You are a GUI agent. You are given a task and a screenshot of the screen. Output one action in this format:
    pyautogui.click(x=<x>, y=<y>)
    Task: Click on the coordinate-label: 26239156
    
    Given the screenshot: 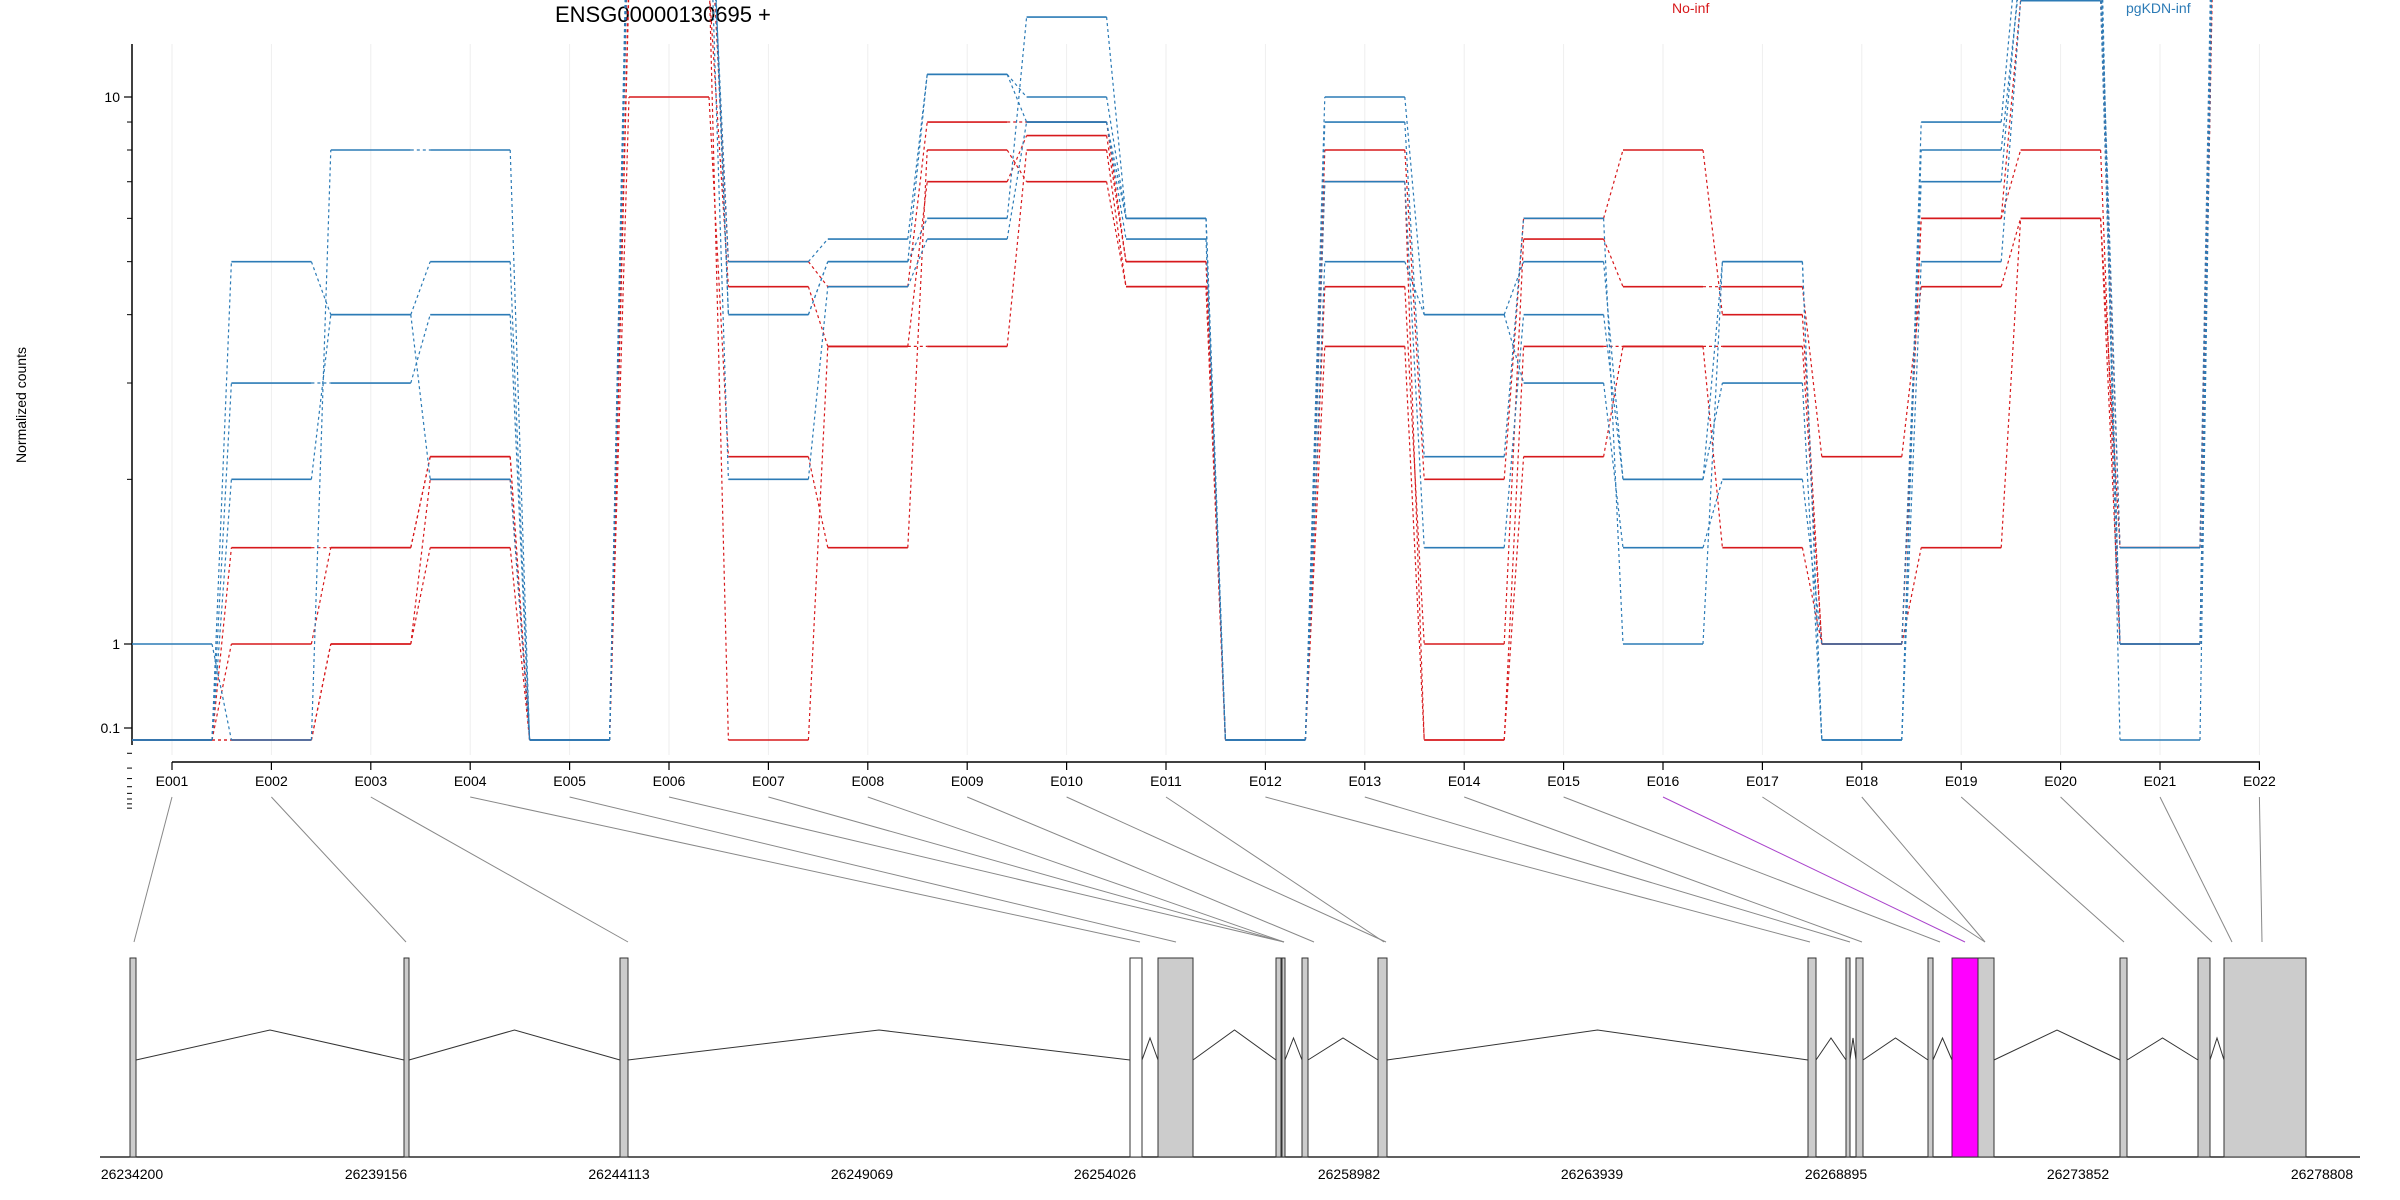 What is the action you would take?
    pyautogui.click(x=376, y=1174)
    